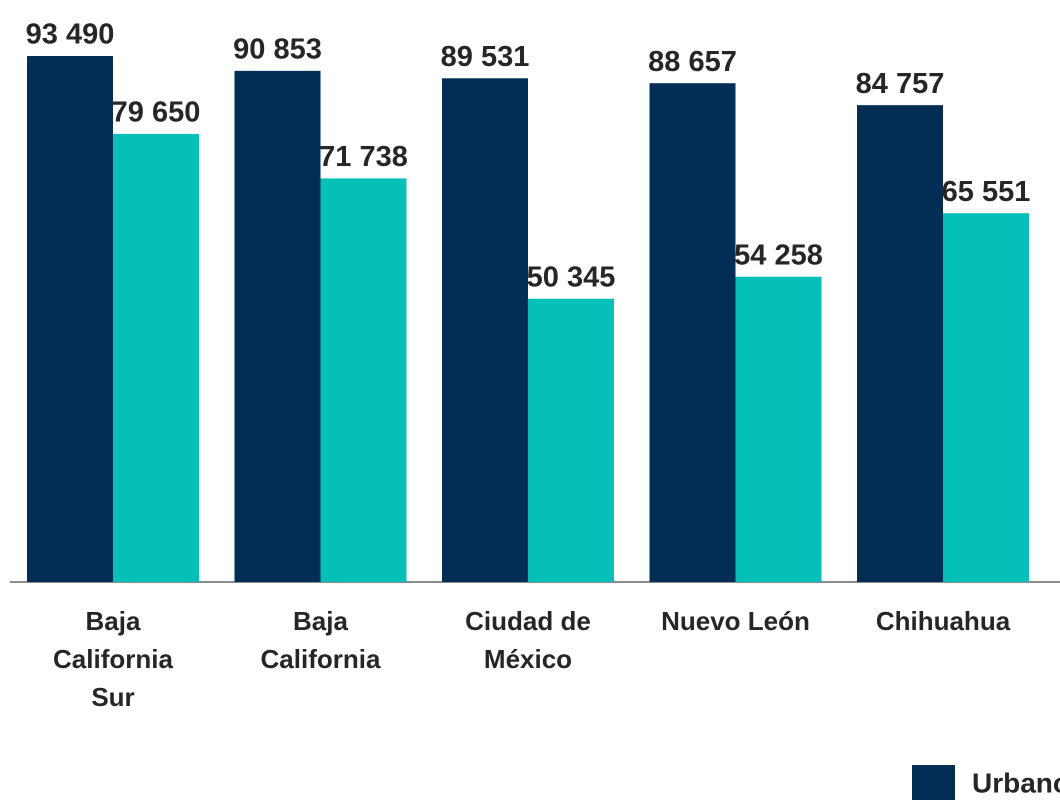 Image resolution: width=1060 pixels, height=803 pixels. What do you see at coordinates (571, 277) in the screenshot?
I see `value-label: 50 345` at bounding box center [571, 277].